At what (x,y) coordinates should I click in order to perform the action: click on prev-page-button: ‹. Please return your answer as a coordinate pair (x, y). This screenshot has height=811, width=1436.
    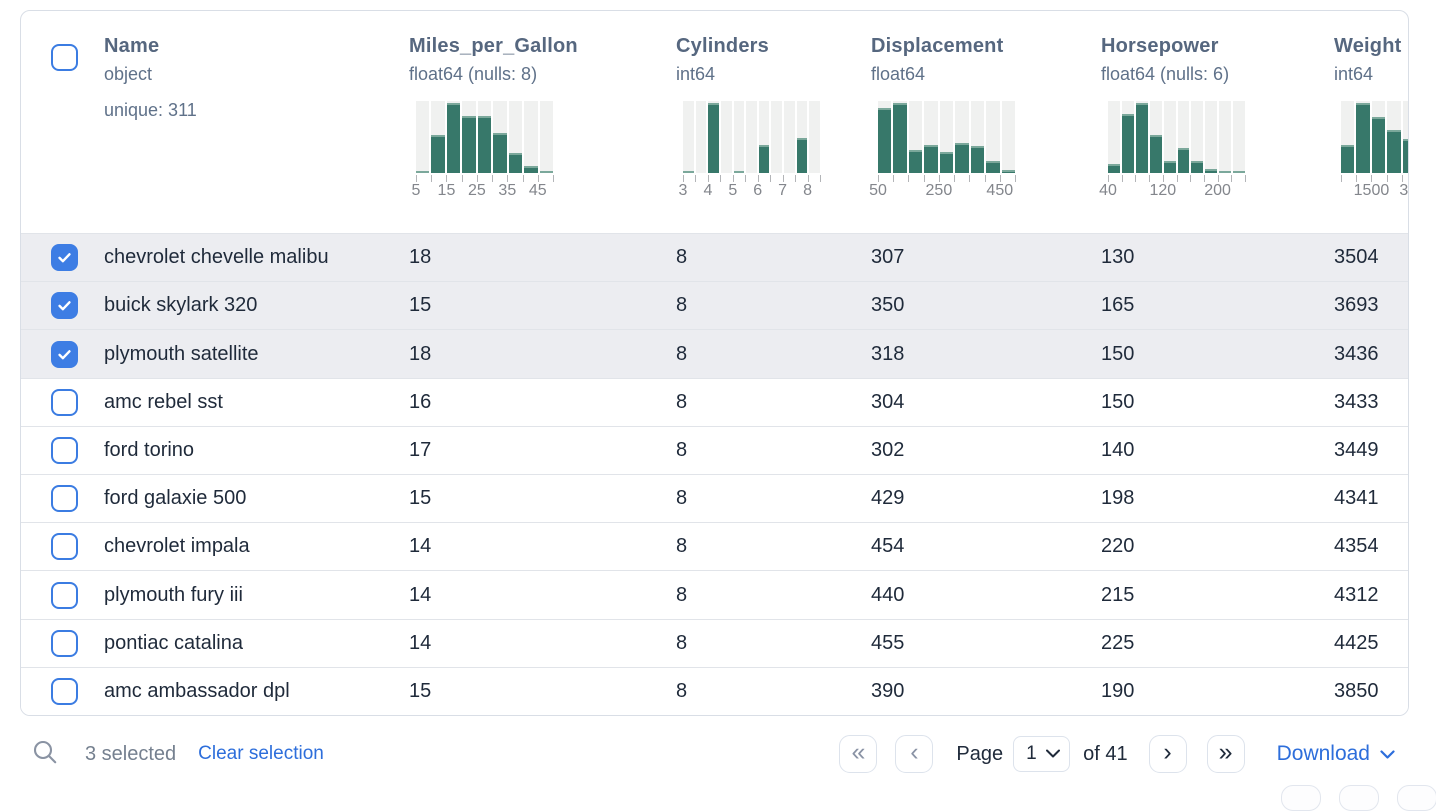
    Looking at the image, I should click on (914, 754).